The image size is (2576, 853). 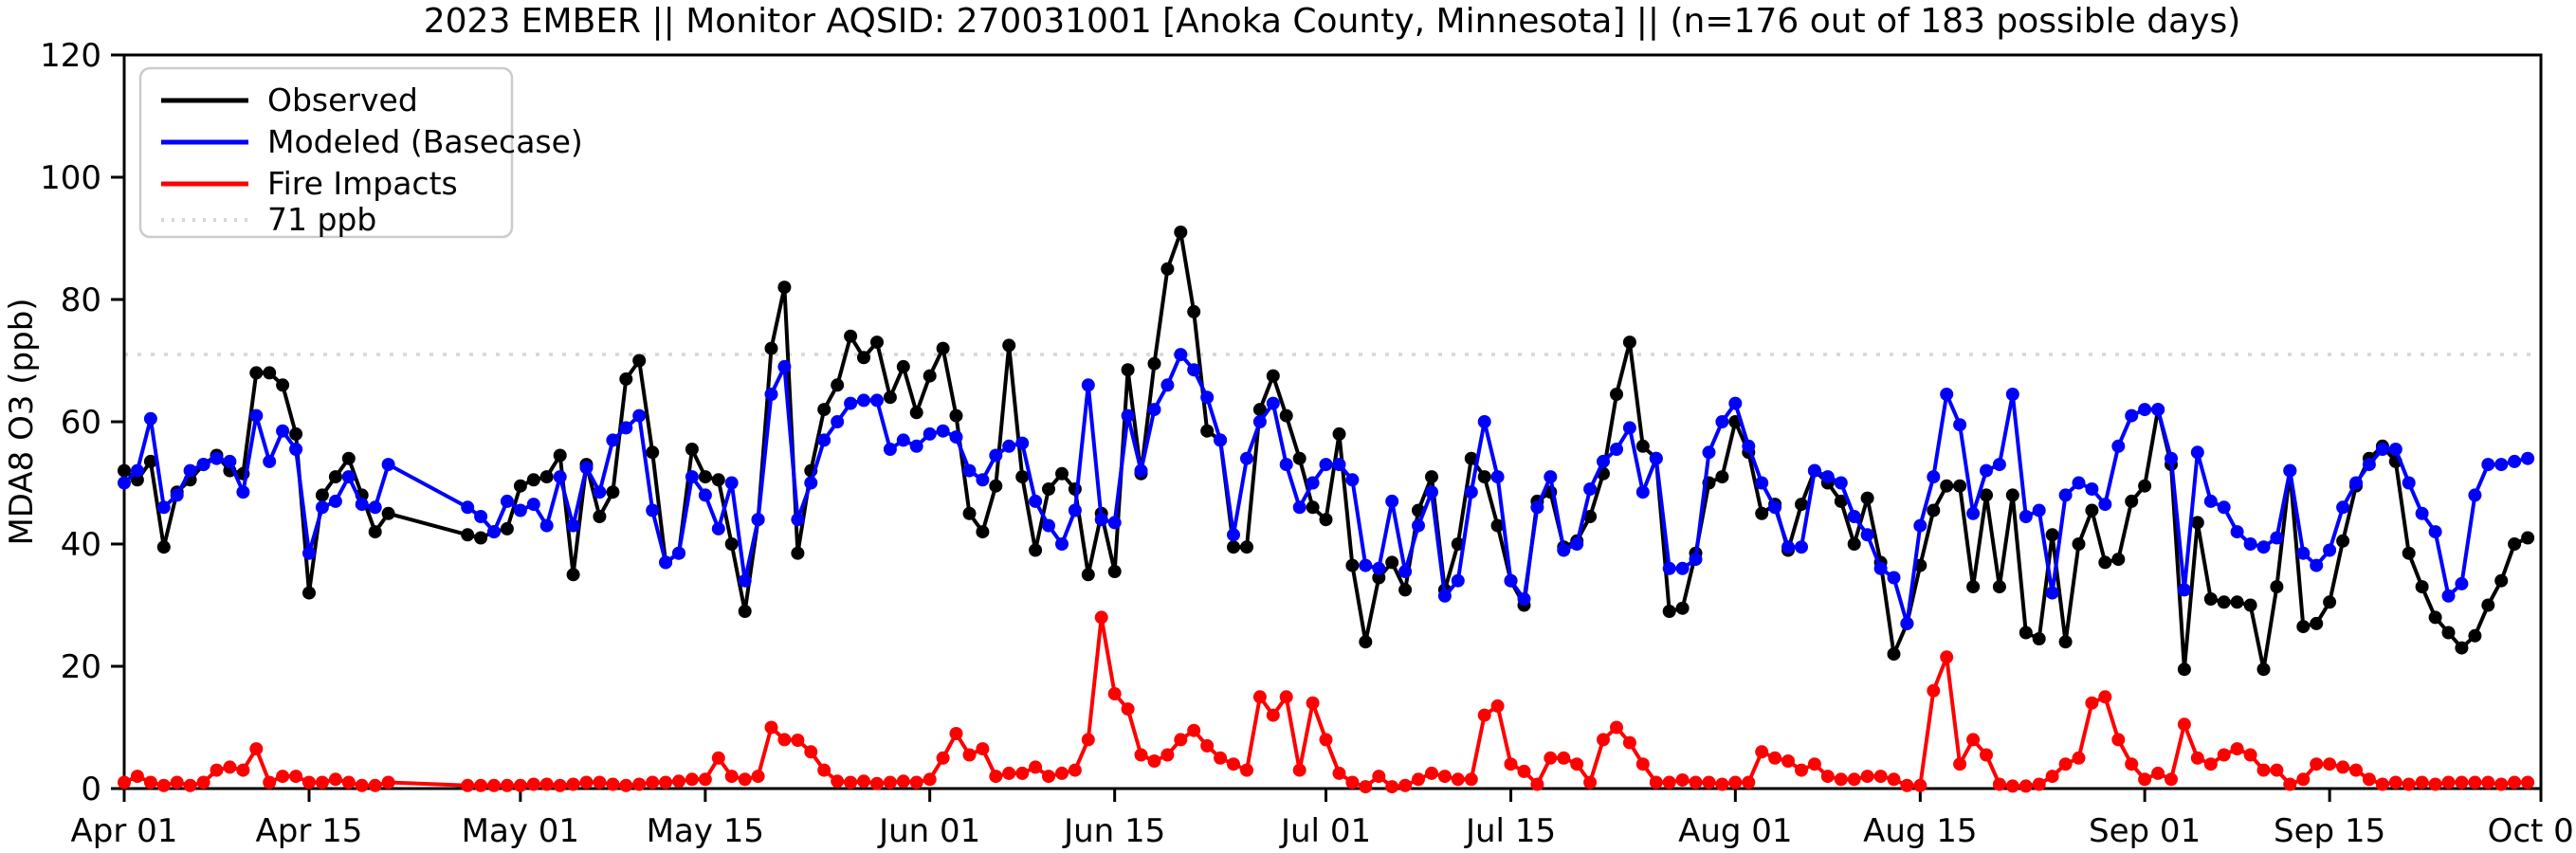 What do you see at coordinates (2145, 831) in the screenshot?
I see `x-tick-label: Sep 01` at bounding box center [2145, 831].